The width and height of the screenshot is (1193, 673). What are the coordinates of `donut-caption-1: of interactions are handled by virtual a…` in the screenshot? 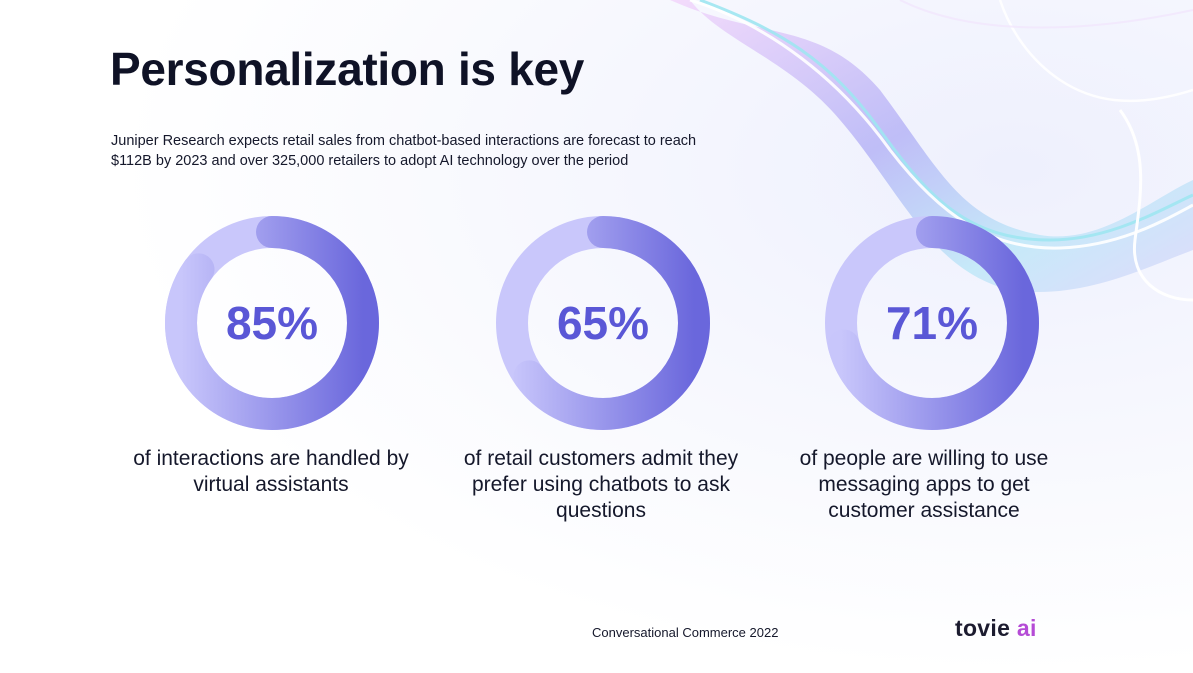 It's located at (271, 471).